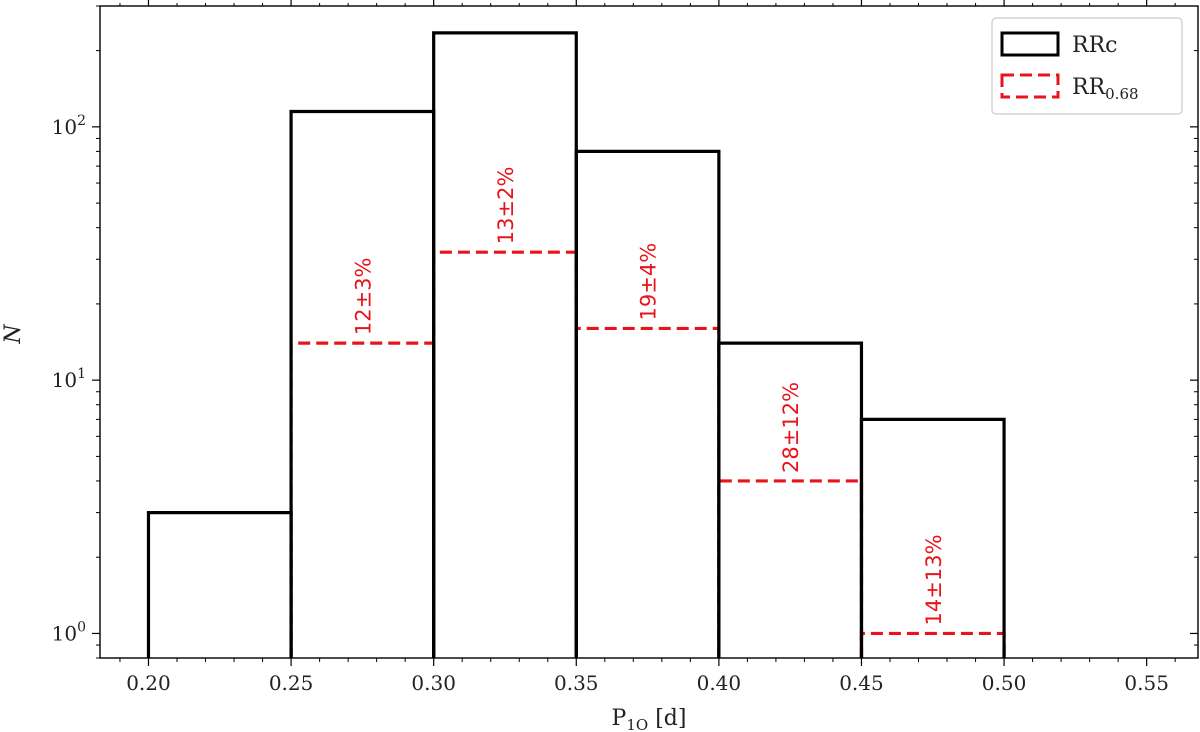 This screenshot has height=732, width=1200. What do you see at coordinates (363, 296) in the screenshot?
I see `annotation-0: 12±3%` at bounding box center [363, 296].